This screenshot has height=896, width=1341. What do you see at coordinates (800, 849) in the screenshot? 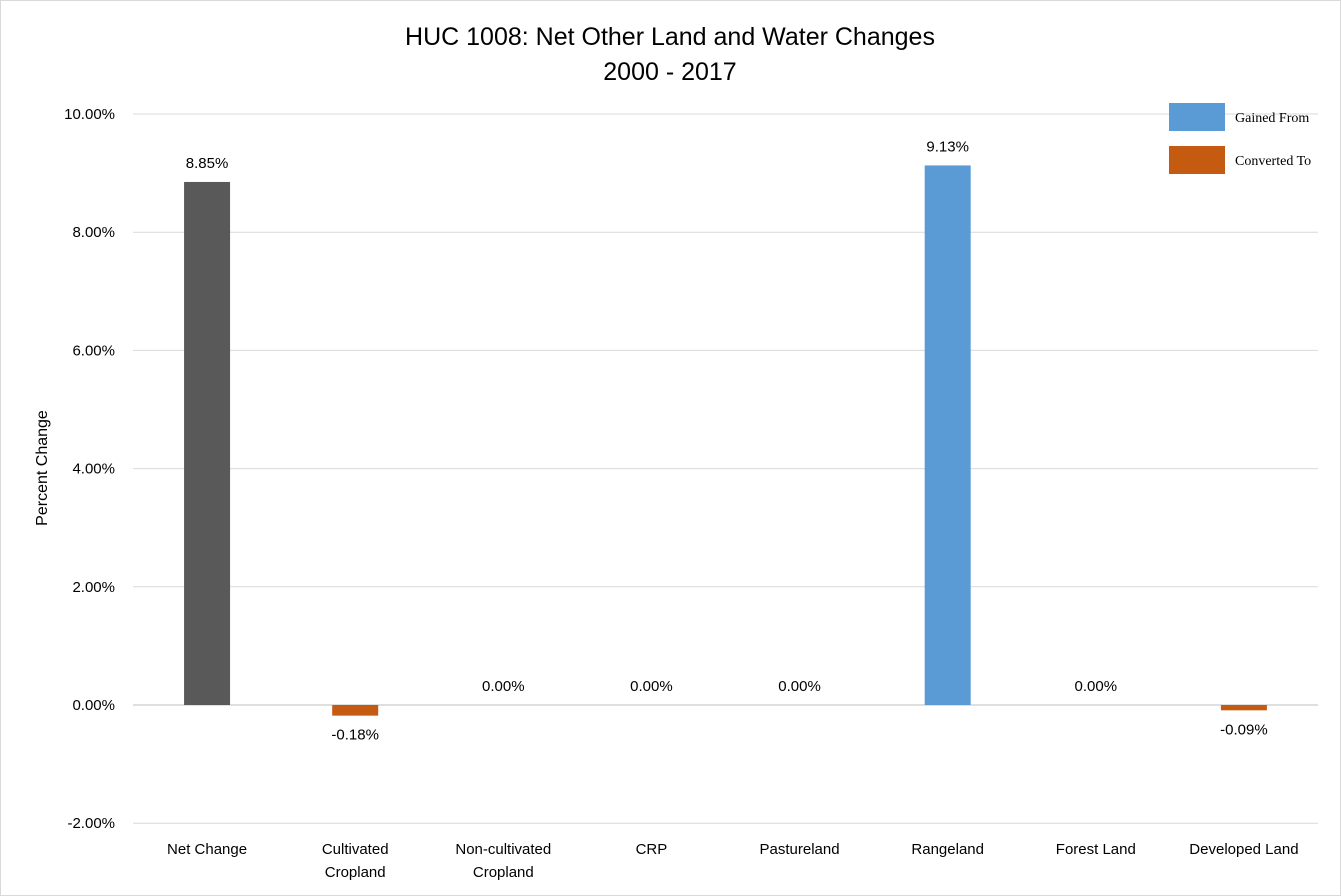
I see `x-category-label: Pastureland` at bounding box center [800, 849].